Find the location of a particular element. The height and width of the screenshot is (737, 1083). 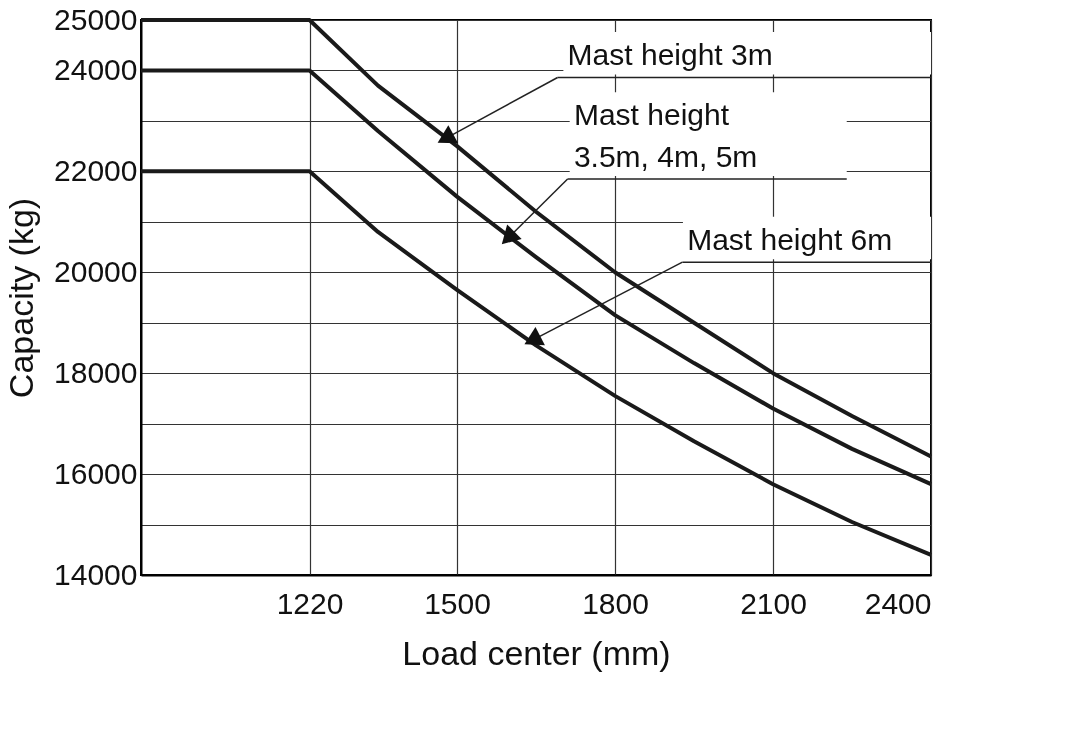

y-tick-label: 20000 is located at coordinates (96, 271).